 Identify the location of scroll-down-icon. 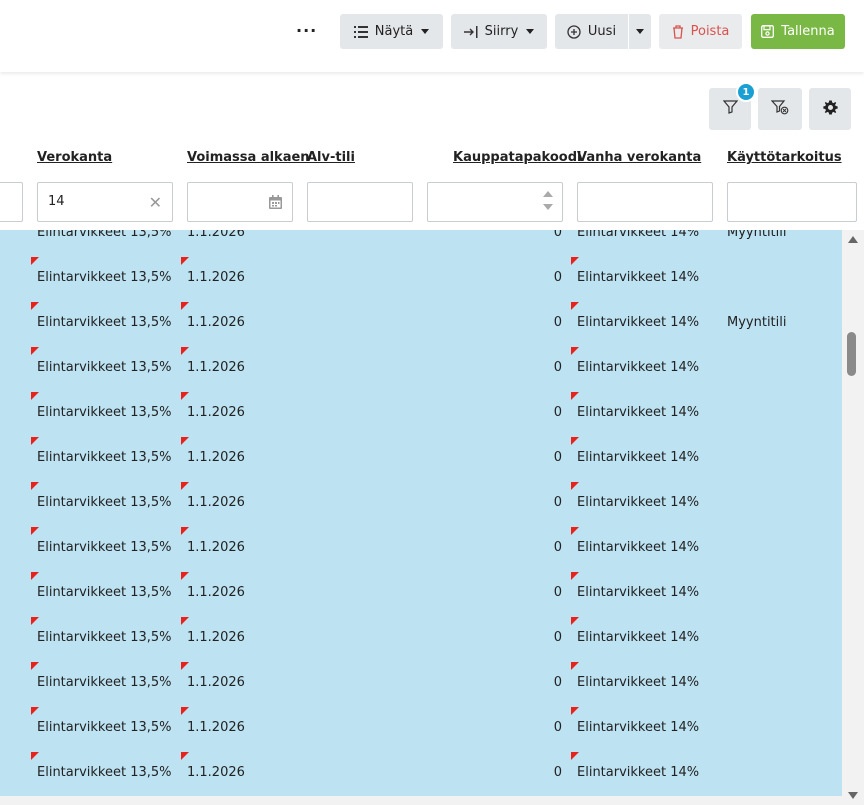
(853, 795).